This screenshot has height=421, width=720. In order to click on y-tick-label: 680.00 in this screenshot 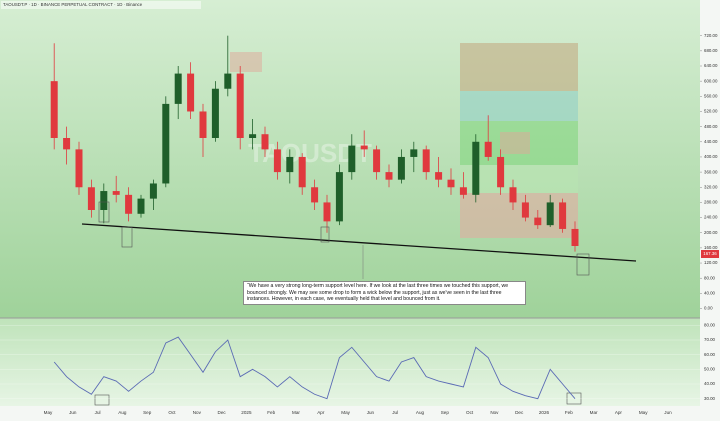, I will do `click(711, 50)`.